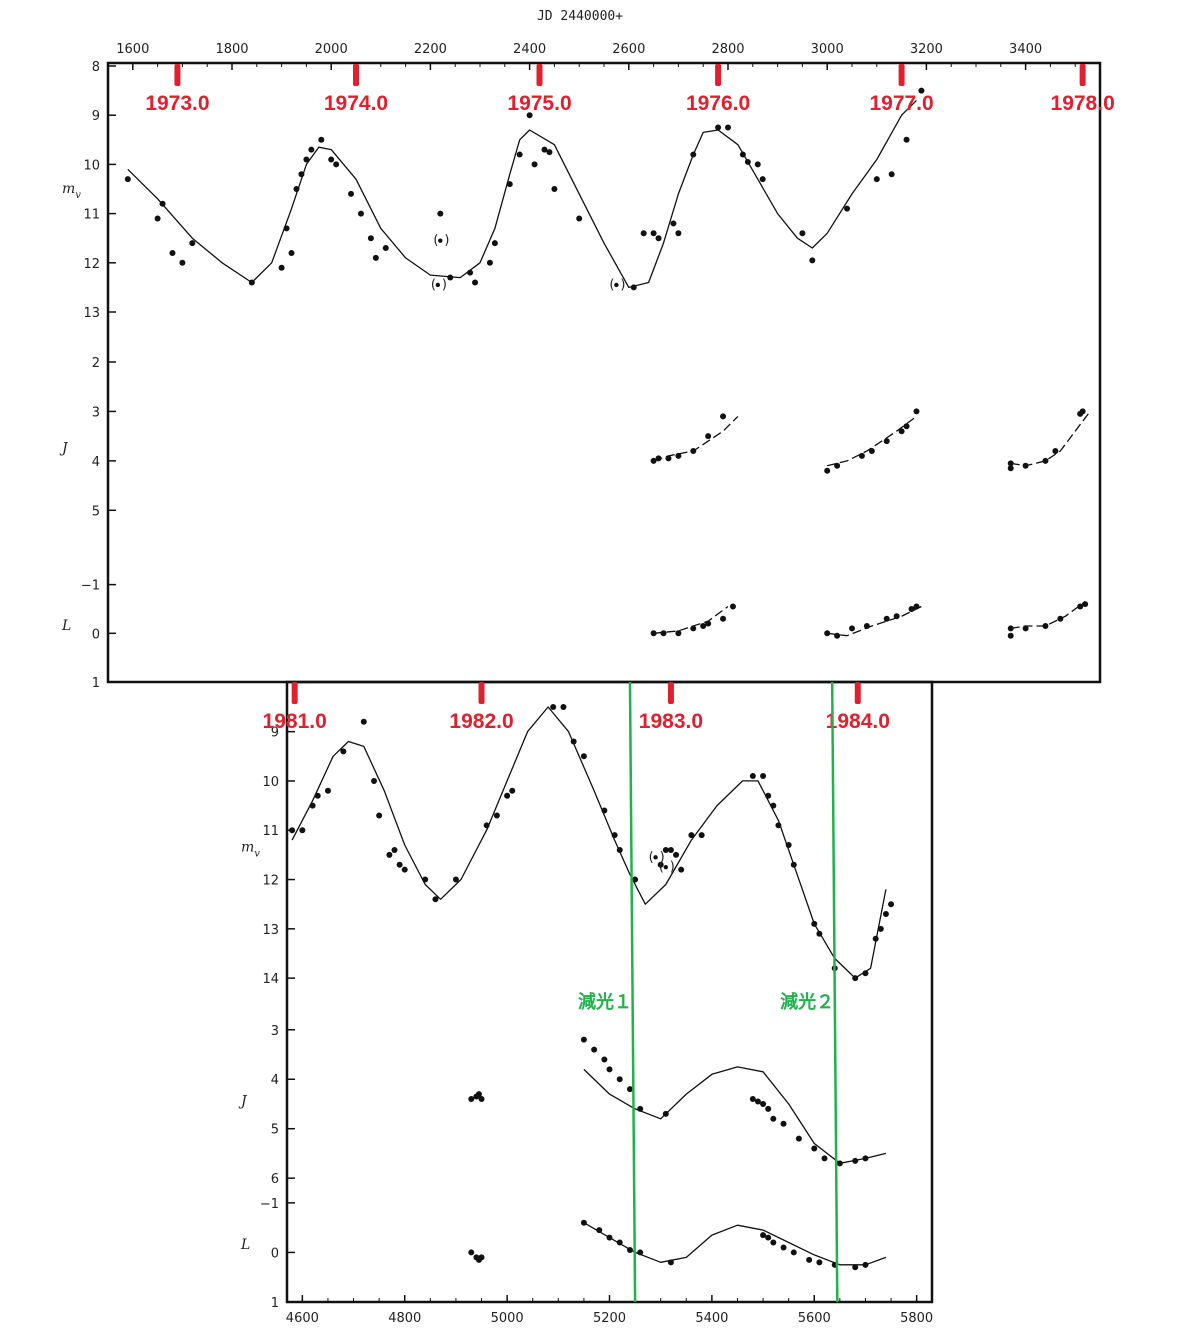 The width and height of the screenshot is (1200, 1338). Describe the element at coordinates (605, 1002) in the screenshot. I see `dimming-label: 減光１` at that location.